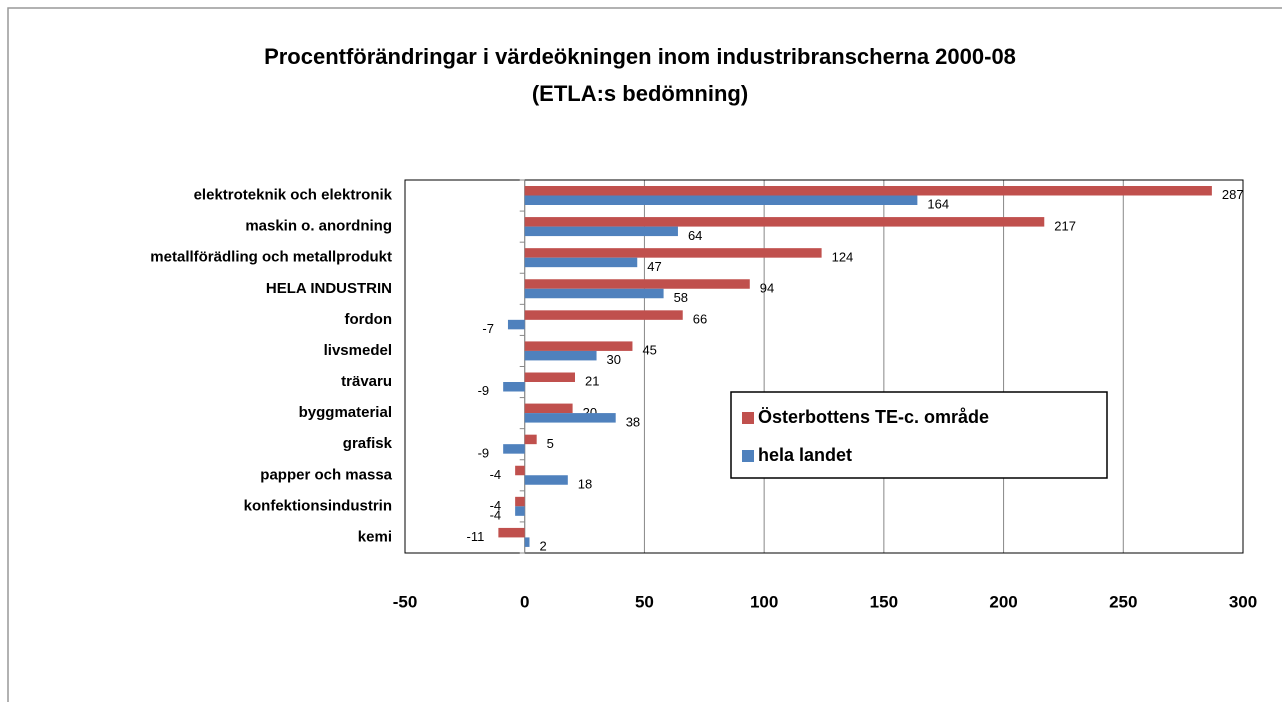 The width and height of the screenshot is (1282, 702). Describe the element at coordinates (640, 93) in the screenshot. I see `chart-subtitle: (ETLA:s bedömning)` at that location.